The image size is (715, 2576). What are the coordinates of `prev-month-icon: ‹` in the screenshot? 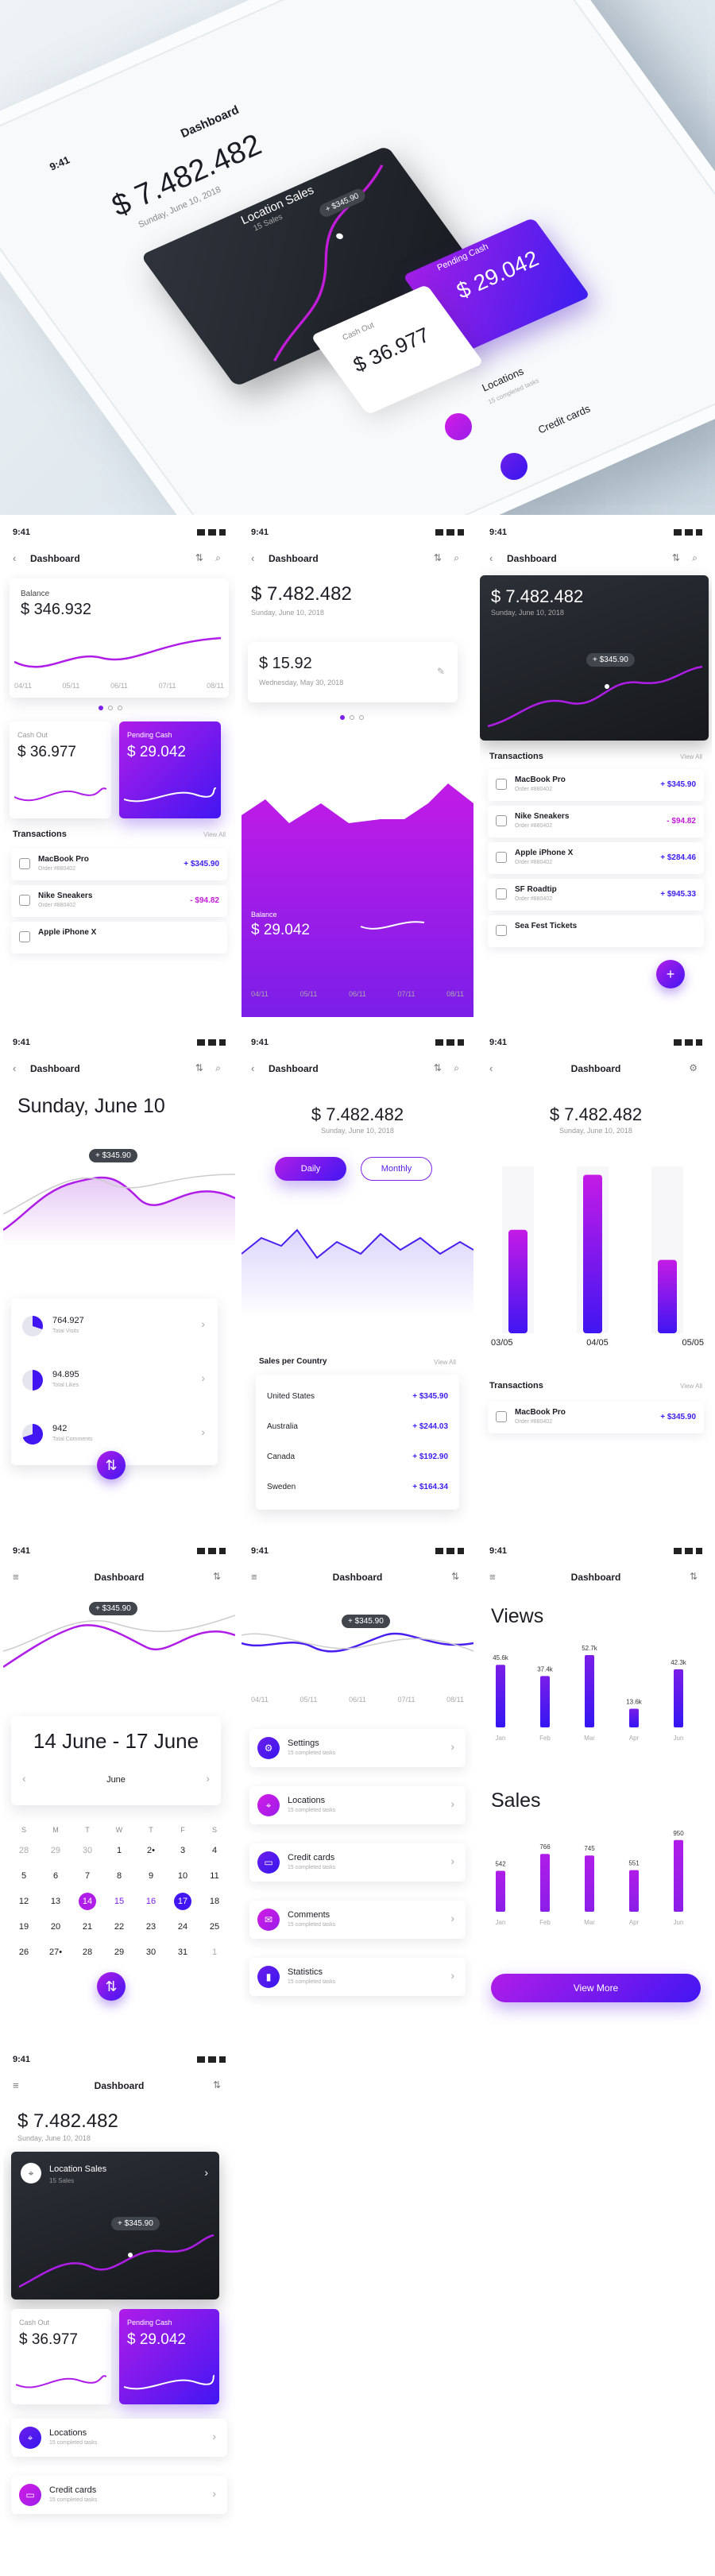 It's located at (24, 1779).